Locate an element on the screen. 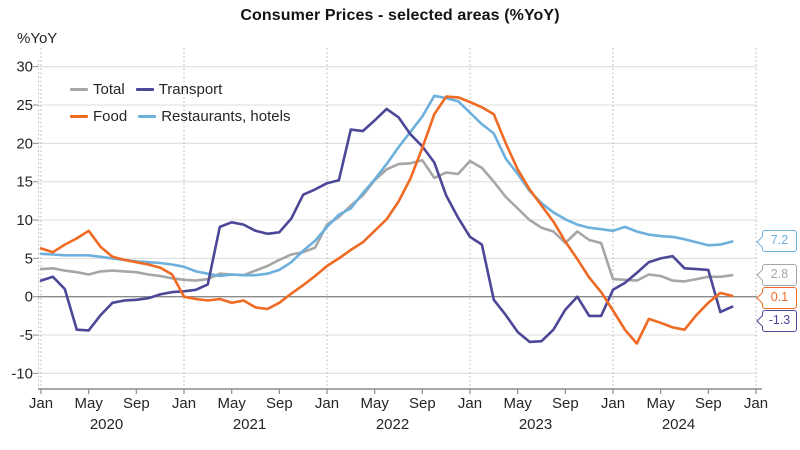 This screenshot has width=800, height=450. svg-text: 0 is located at coordinates (29, 297).